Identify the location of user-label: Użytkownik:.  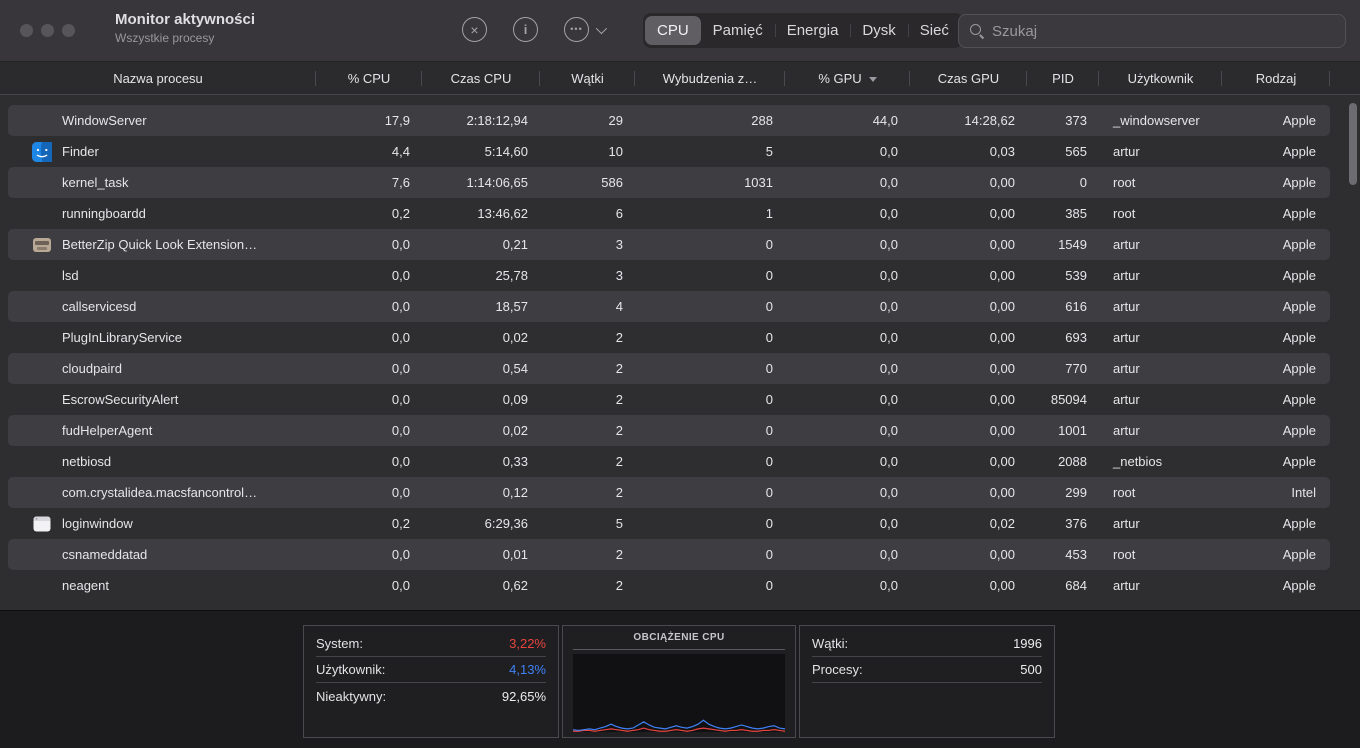
(351, 669).